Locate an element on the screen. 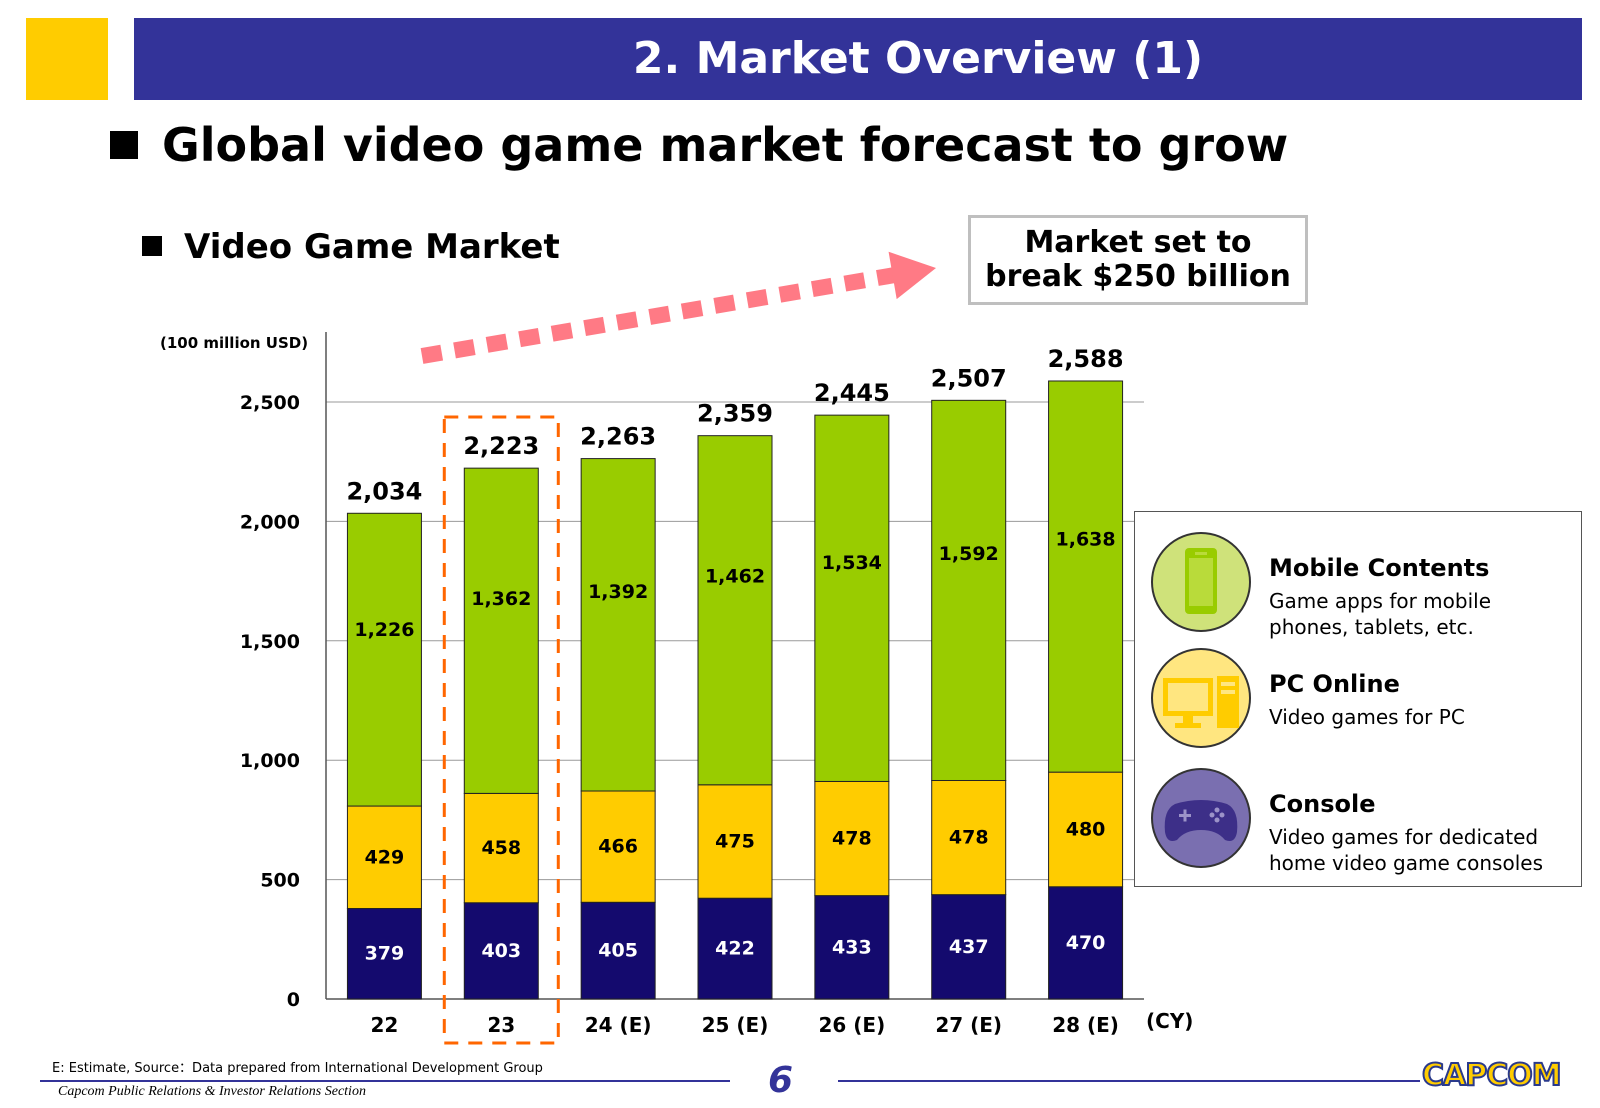 Image resolution: width=1600 pixels, height=1108 pixels. total-label: 2,588 is located at coordinates (1086, 359).